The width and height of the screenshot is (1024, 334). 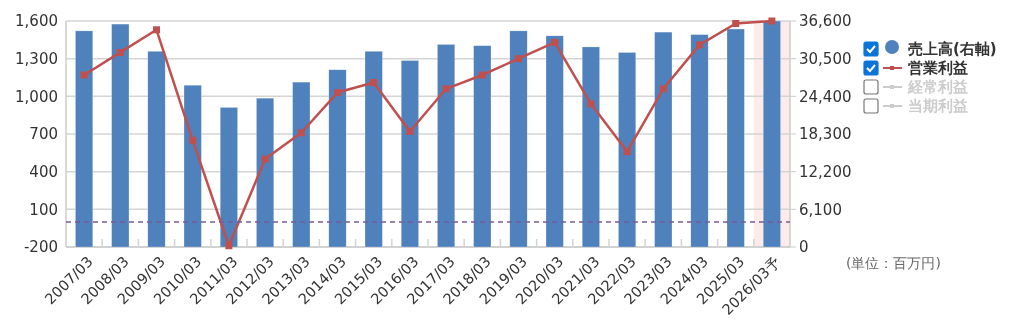 What do you see at coordinates (825, 134) in the screenshot?
I see `y2-tick-label: 18,300` at bounding box center [825, 134].